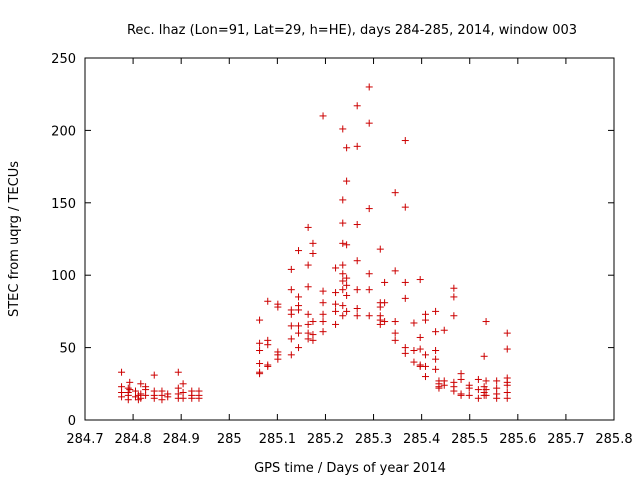  What do you see at coordinates (325, 439) in the screenshot?
I see `x-tick-label: 285.2` at bounding box center [325, 439].